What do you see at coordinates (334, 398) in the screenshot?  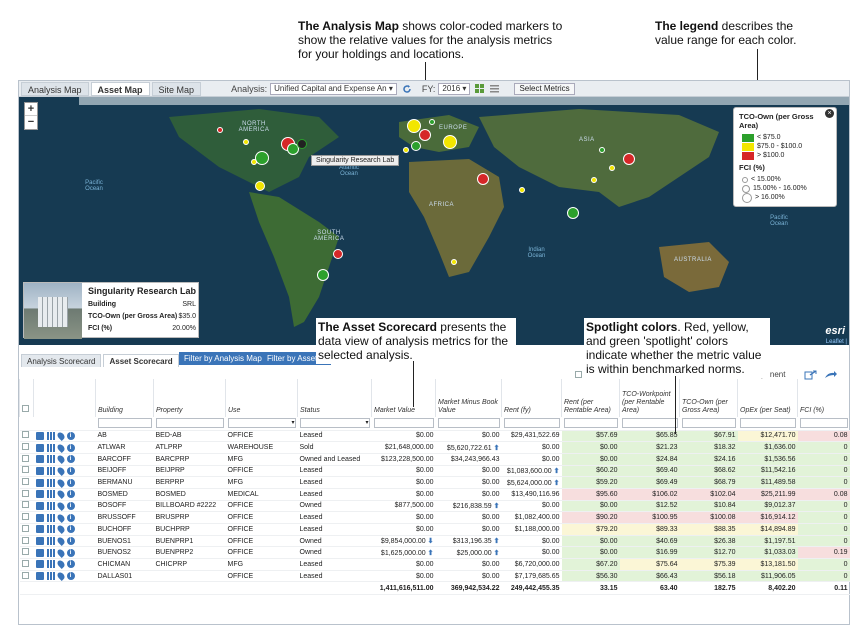 I see `col-status: Status` at bounding box center [334, 398].